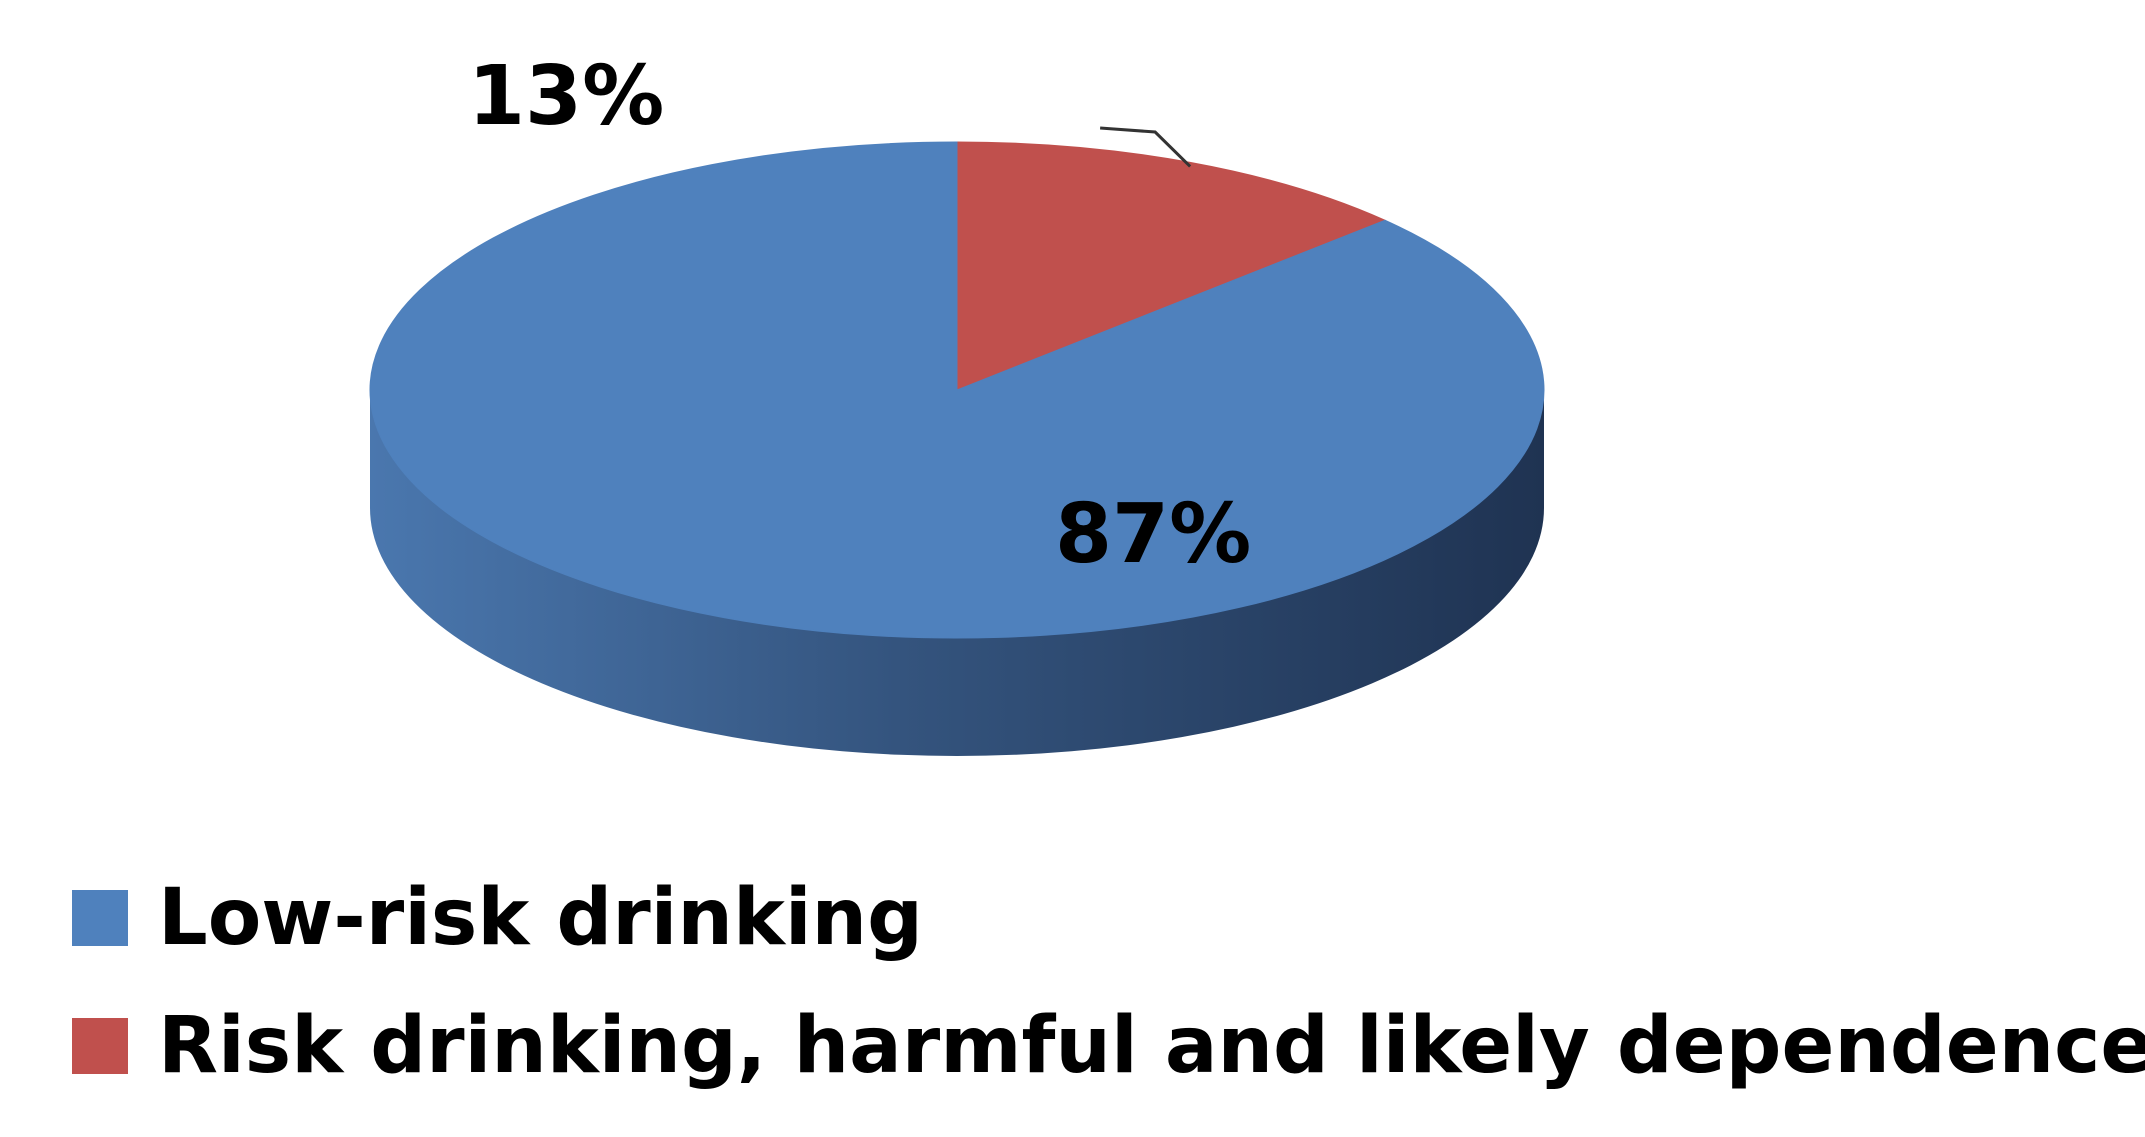  What do you see at coordinates (540, 918) in the screenshot?
I see `legend-label-low-risk-drinking: Low-risk drinking` at bounding box center [540, 918].